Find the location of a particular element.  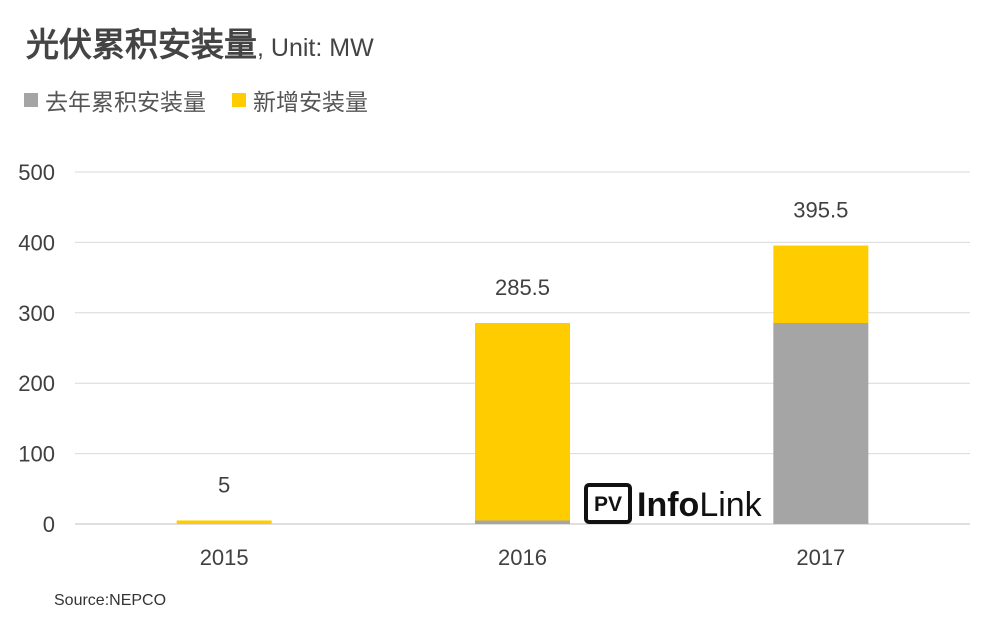

y-tick-label: 0 is located at coordinates (49, 524).